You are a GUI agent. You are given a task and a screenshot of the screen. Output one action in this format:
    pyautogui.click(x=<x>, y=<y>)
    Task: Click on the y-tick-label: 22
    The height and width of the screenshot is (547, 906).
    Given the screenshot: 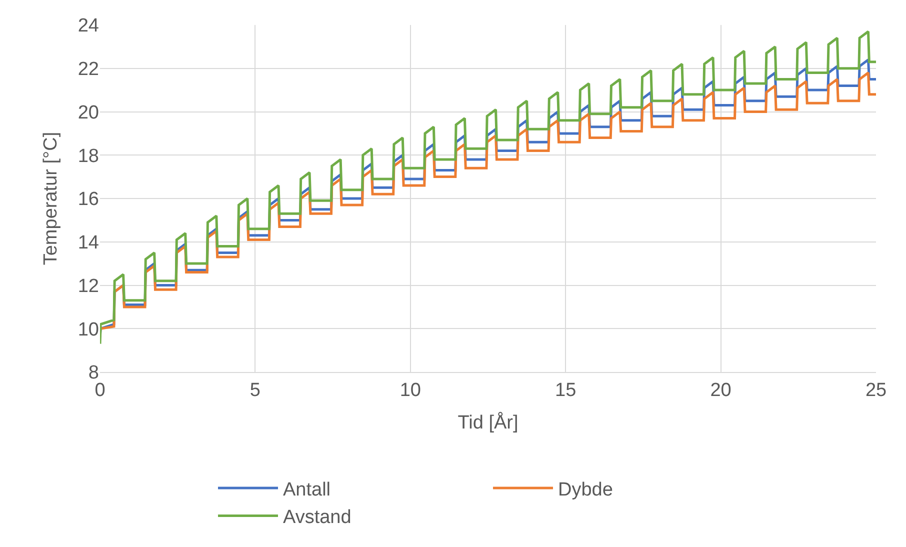 What is the action you would take?
    pyautogui.click(x=88, y=69)
    